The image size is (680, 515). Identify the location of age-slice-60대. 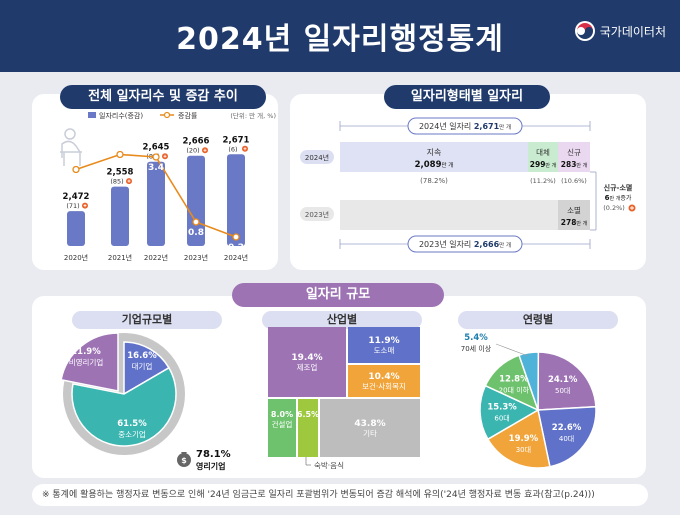
(509, 412).